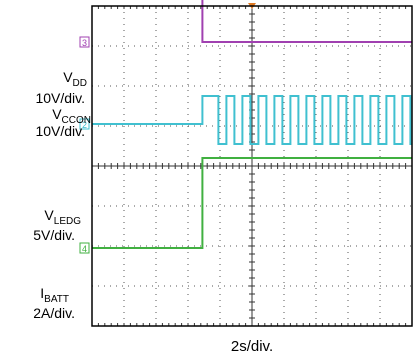 This screenshot has width=417, height=364. What do you see at coordinates (57, 114) in the screenshot?
I see `vccon-label-main: V` at bounding box center [57, 114].